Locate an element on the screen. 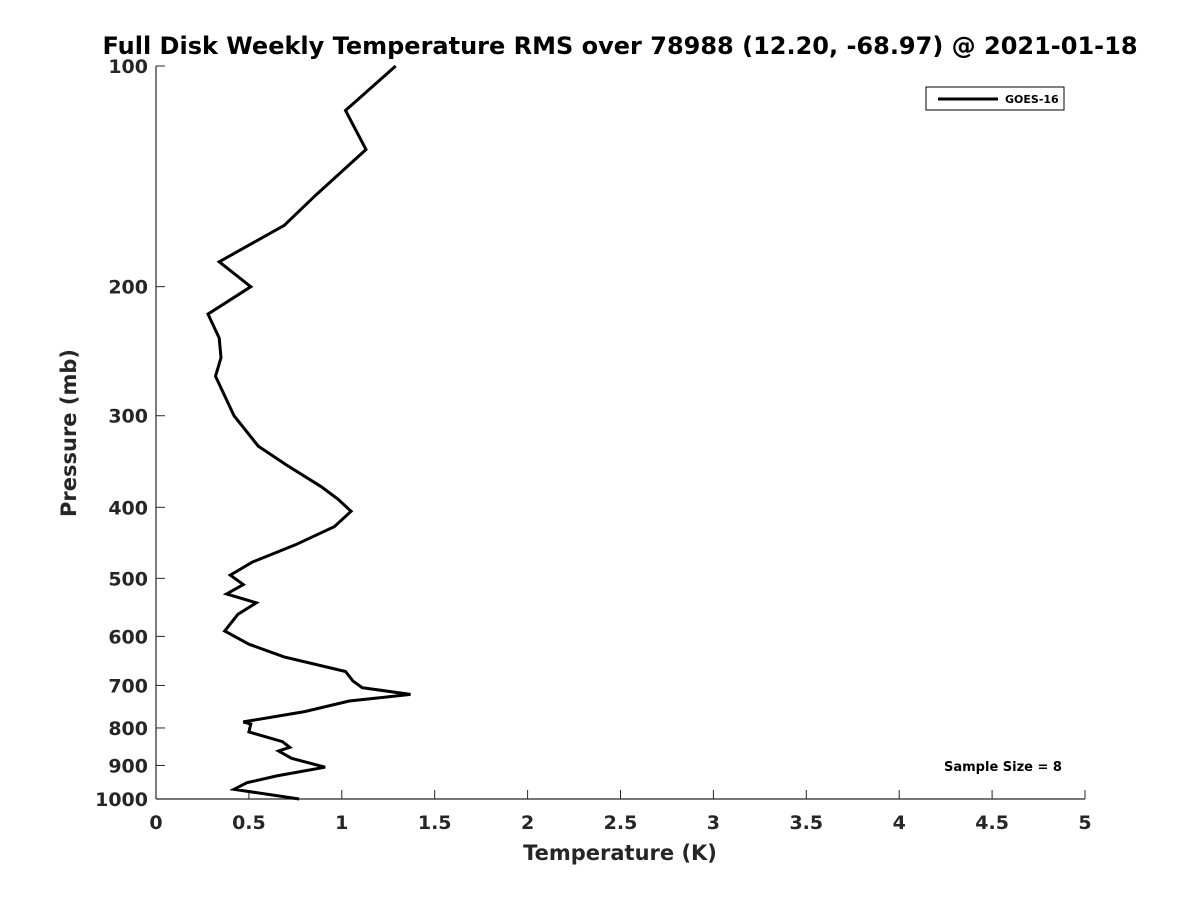 The height and width of the screenshot is (900, 1200). y-tick-label: 600 is located at coordinates (128, 637).